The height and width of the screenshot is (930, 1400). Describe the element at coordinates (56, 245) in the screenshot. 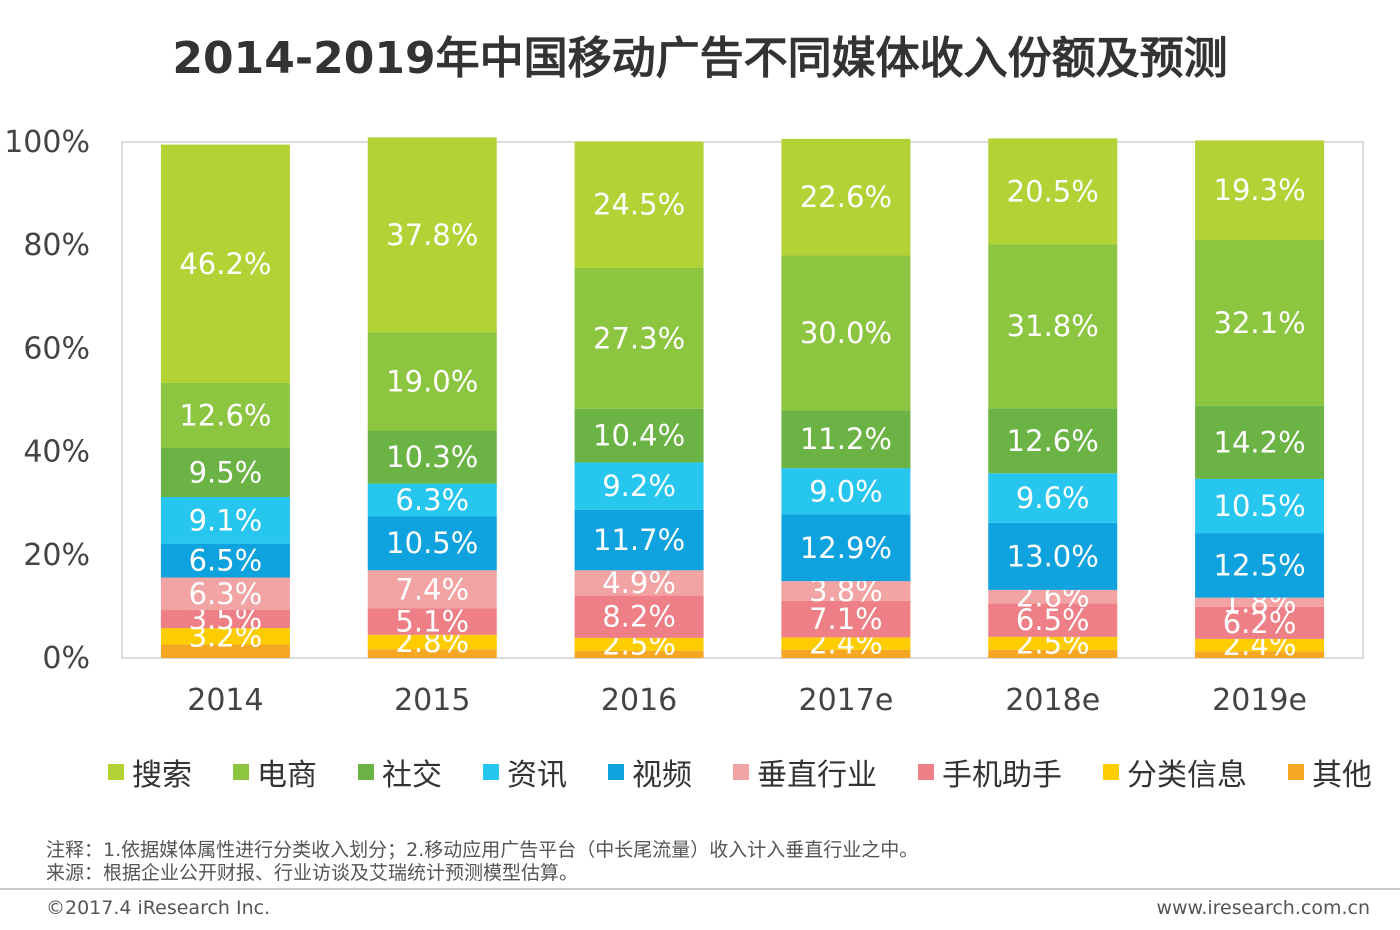

I see `y-tick-label: 80%` at that location.